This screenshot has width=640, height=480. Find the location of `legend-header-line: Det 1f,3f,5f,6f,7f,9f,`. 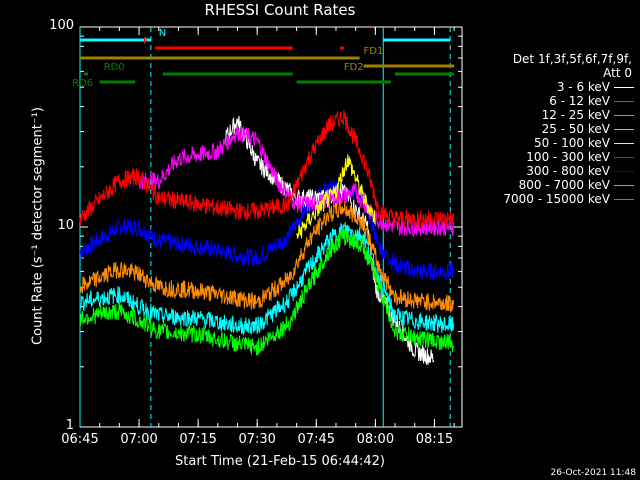

legend-header-line: Det 1f,3f,5f,6f,7f,9f, is located at coordinates (572, 59).